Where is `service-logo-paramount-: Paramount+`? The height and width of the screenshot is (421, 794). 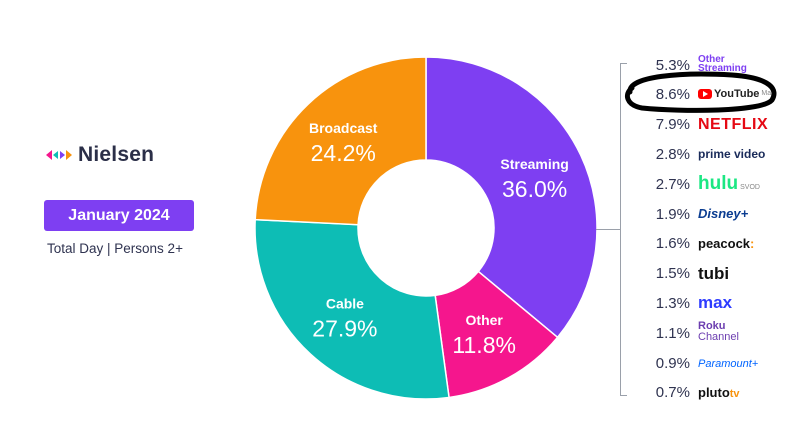
service-logo-paramount-: Paramount+ is located at coordinates (728, 364).